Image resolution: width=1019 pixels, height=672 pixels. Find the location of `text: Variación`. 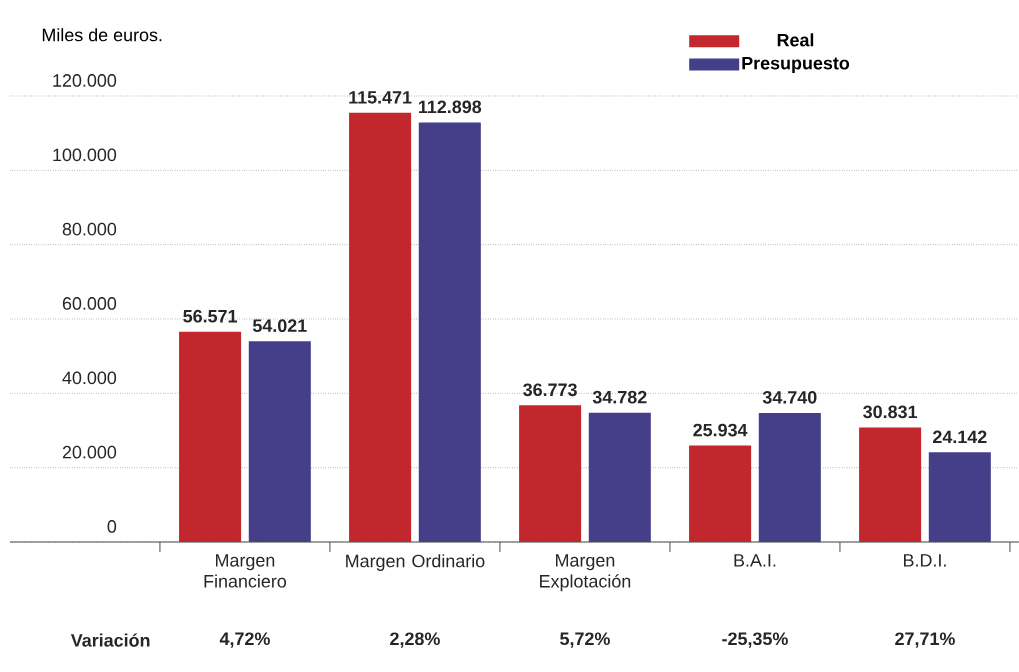

text: Variación is located at coordinates (110, 640).